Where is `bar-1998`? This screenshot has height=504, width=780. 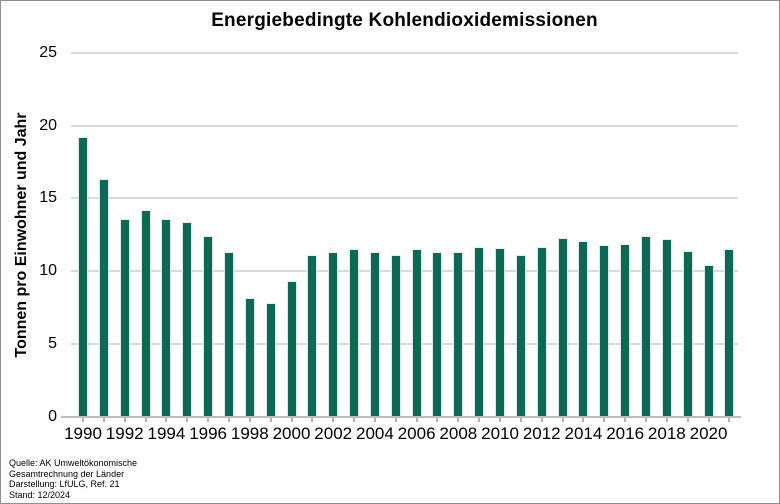 bar-1998 is located at coordinates (249, 357).